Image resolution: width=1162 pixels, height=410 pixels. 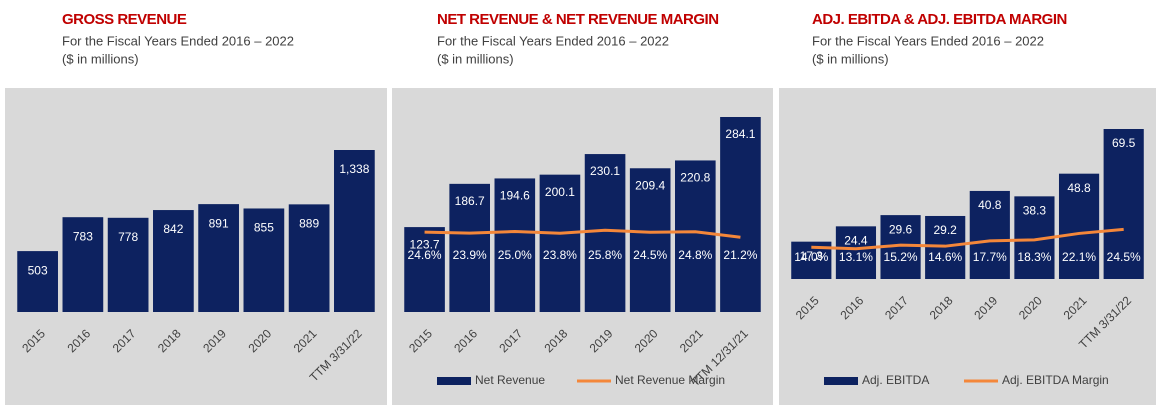 What do you see at coordinates (740, 255) in the screenshot?
I see `margin-label: 21.2%` at bounding box center [740, 255].